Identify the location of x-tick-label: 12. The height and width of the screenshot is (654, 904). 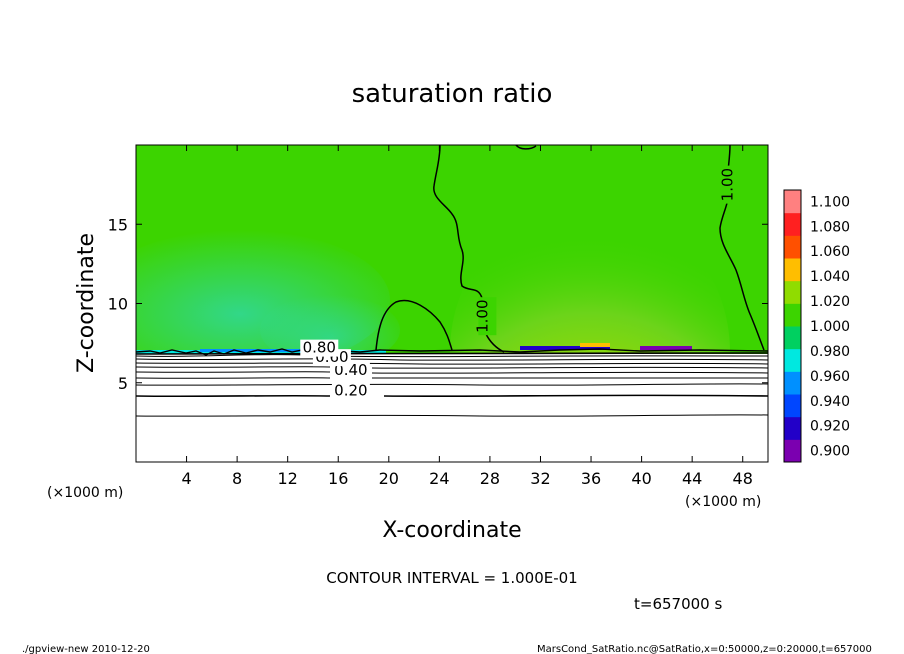
(288, 478).